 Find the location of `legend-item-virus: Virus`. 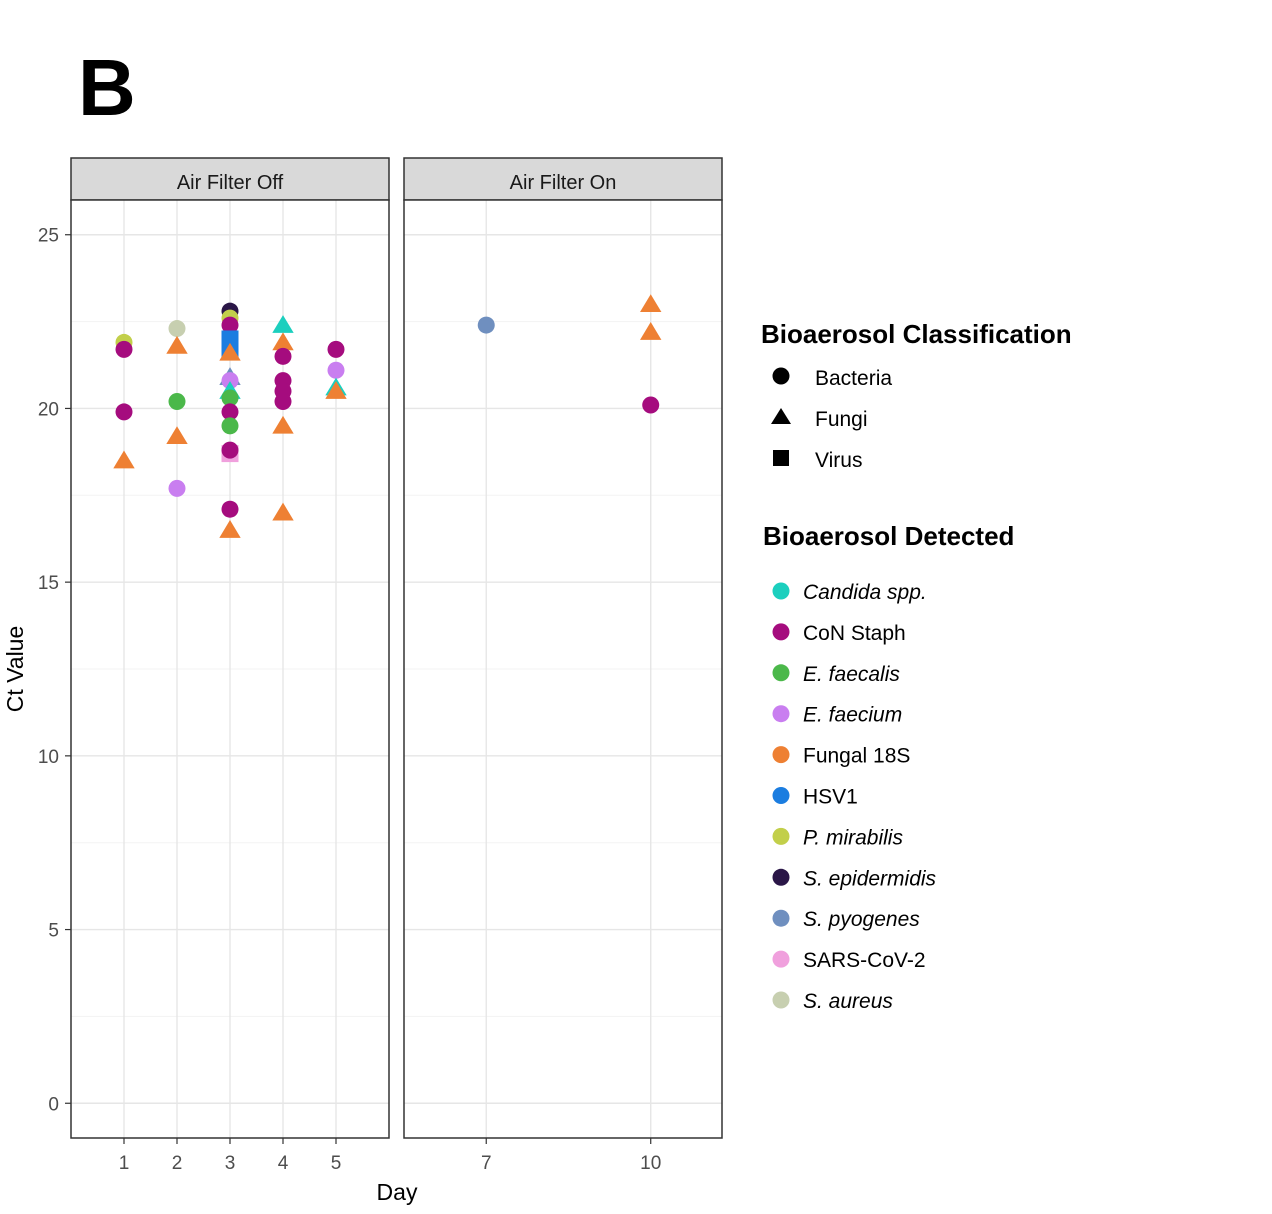

legend-item-virus: Virus is located at coordinates (817, 460).